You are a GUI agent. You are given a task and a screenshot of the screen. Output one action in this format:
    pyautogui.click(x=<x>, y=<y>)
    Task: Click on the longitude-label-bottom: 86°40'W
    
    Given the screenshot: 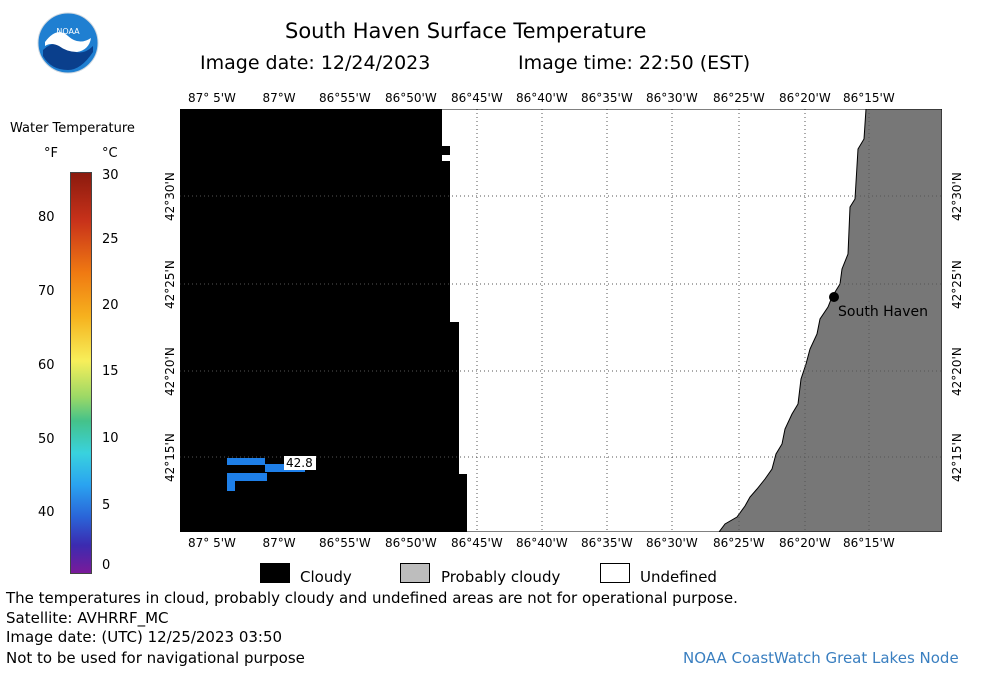 What is the action you would take?
    pyautogui.click(x=542, y=543)
    